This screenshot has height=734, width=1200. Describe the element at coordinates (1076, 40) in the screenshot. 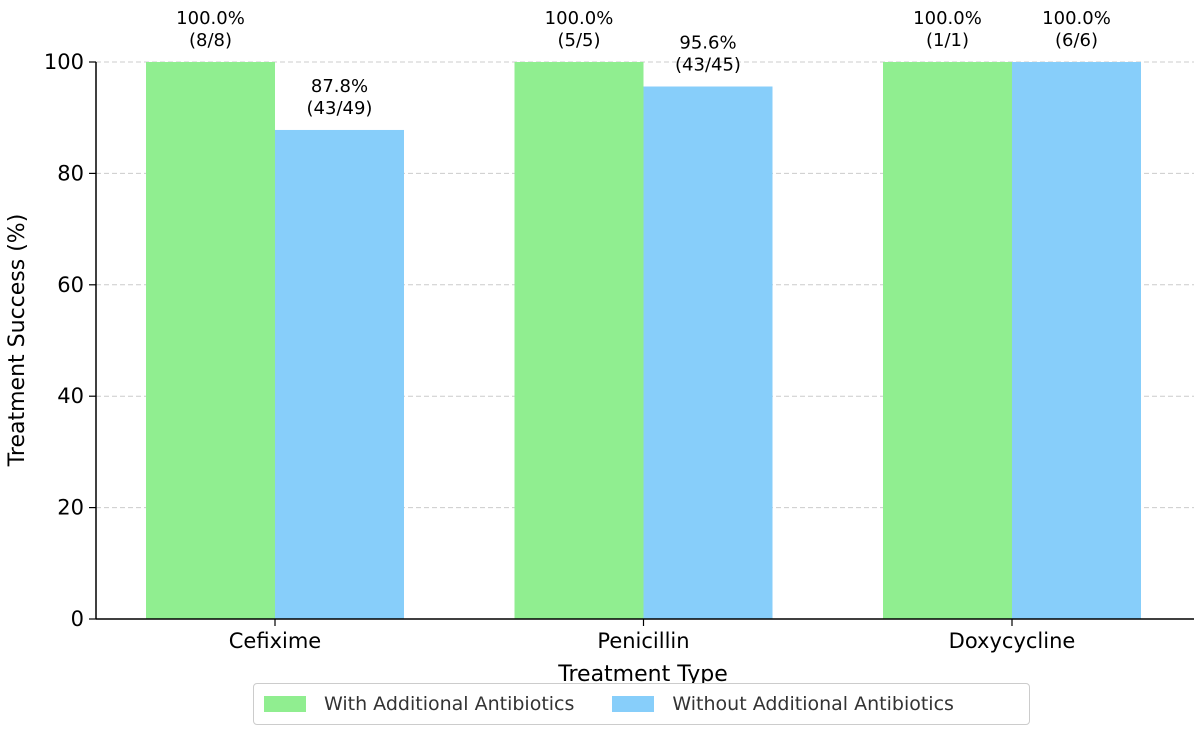

I see `bar-count-label: (6/6)` at that location.